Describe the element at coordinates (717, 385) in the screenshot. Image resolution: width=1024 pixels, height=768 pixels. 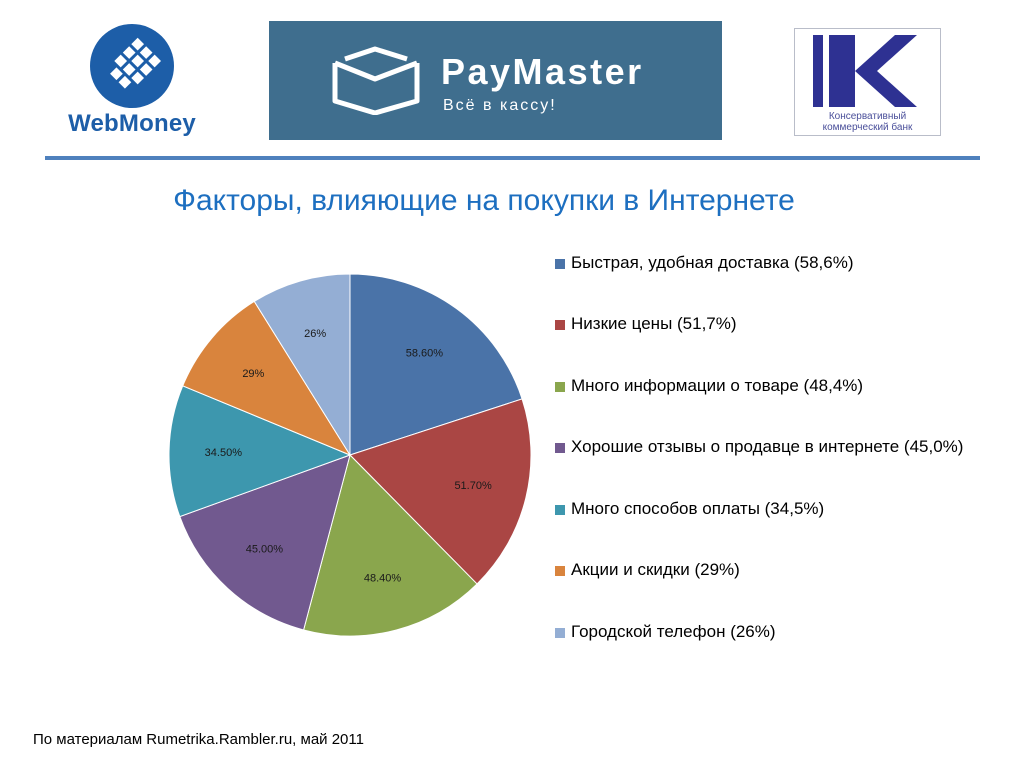
I see `legend-label: Много информации о товаре (48,4%)` at that location.